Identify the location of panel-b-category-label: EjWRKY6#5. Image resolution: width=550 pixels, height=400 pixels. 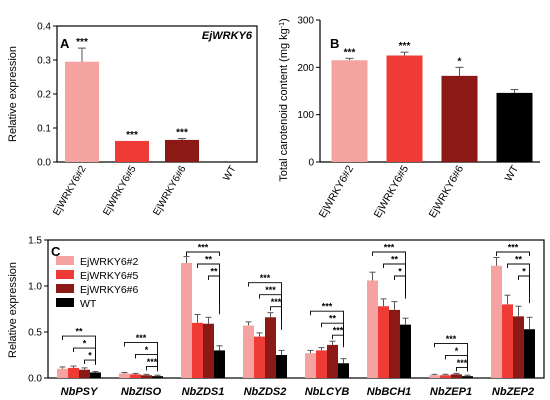
(392, 191).